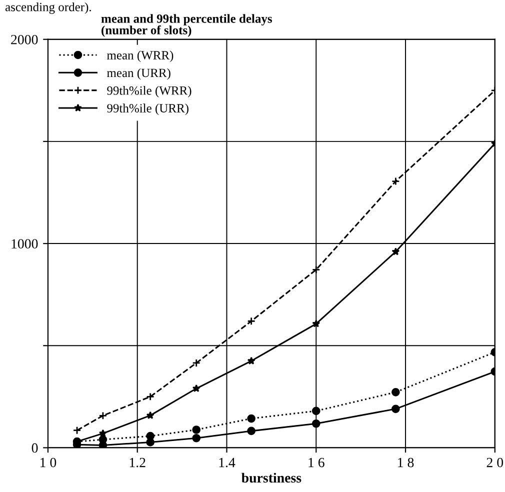  What do you see at coordinates (25, 243) in the screenshot?
I see `y-tick-label: 1000` at bounding box center [25, 243].